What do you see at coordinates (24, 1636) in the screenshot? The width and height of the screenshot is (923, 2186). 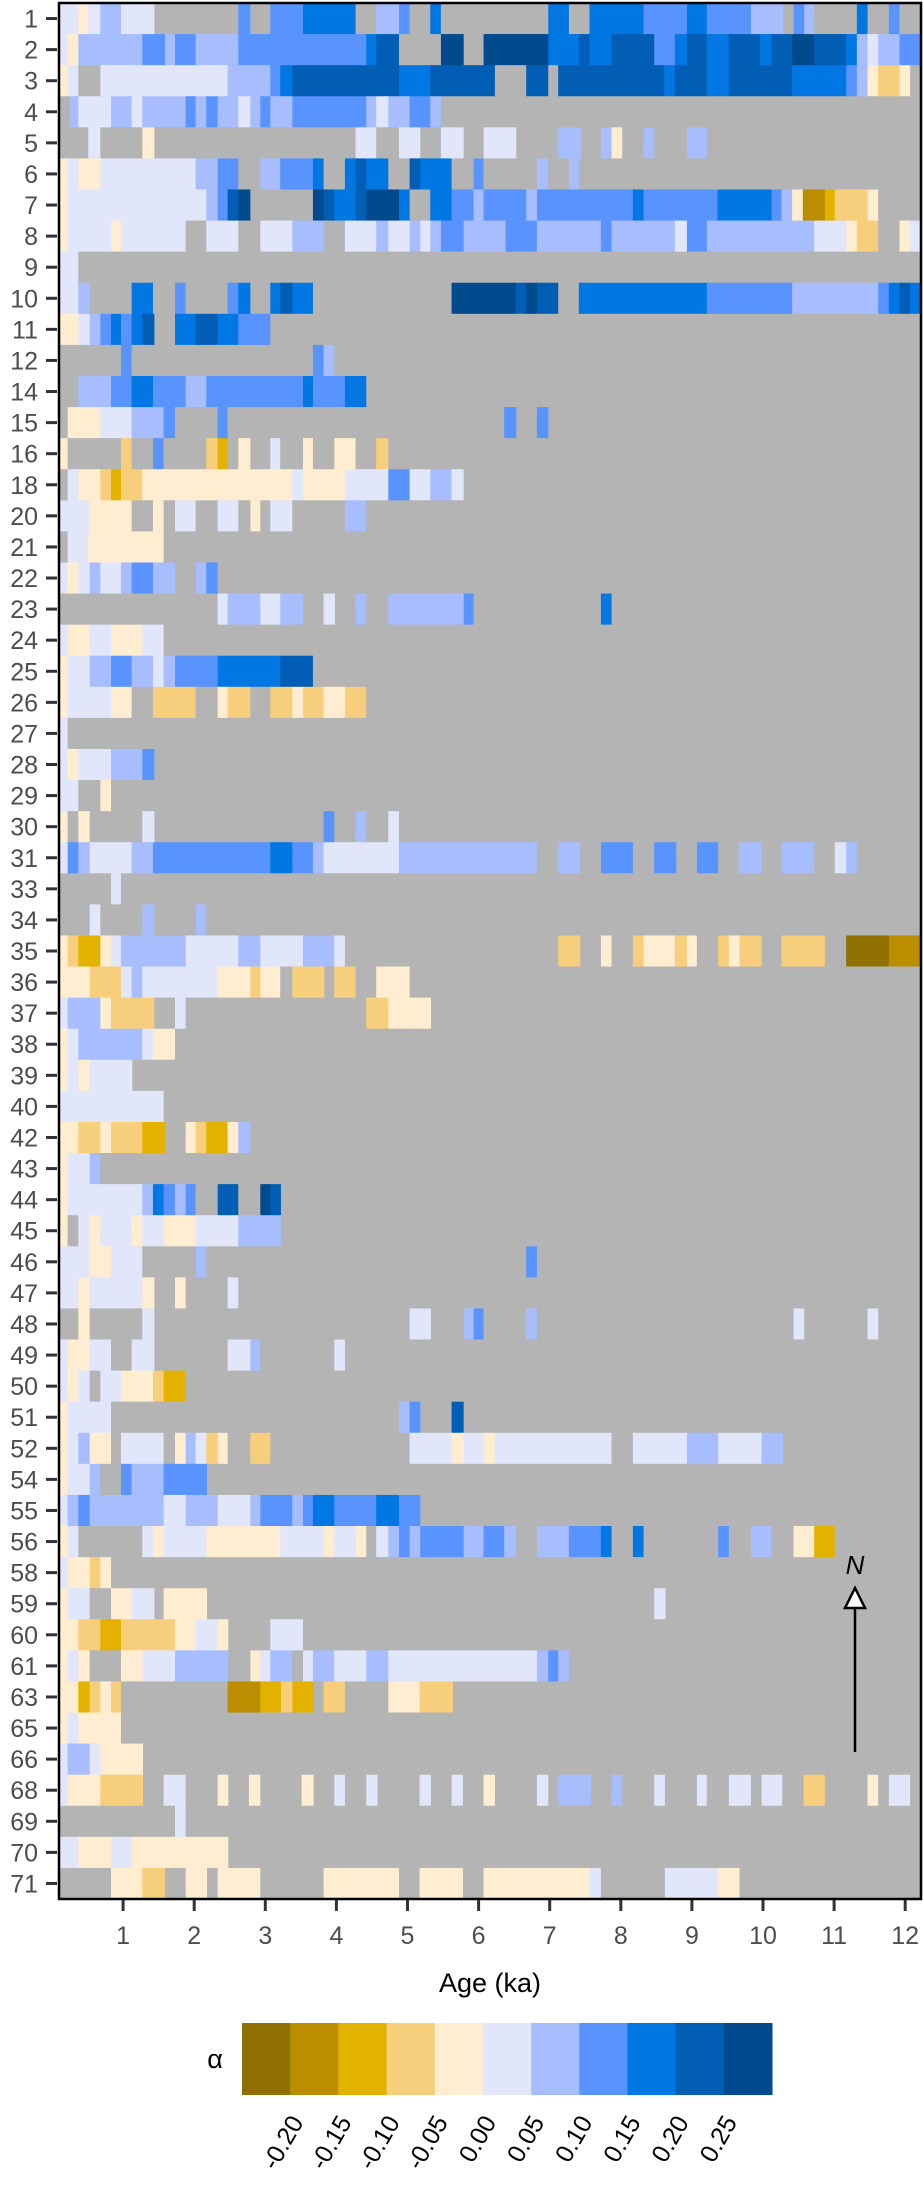 I see `y-tick-label: 60` at bounding box center [24, 1636].